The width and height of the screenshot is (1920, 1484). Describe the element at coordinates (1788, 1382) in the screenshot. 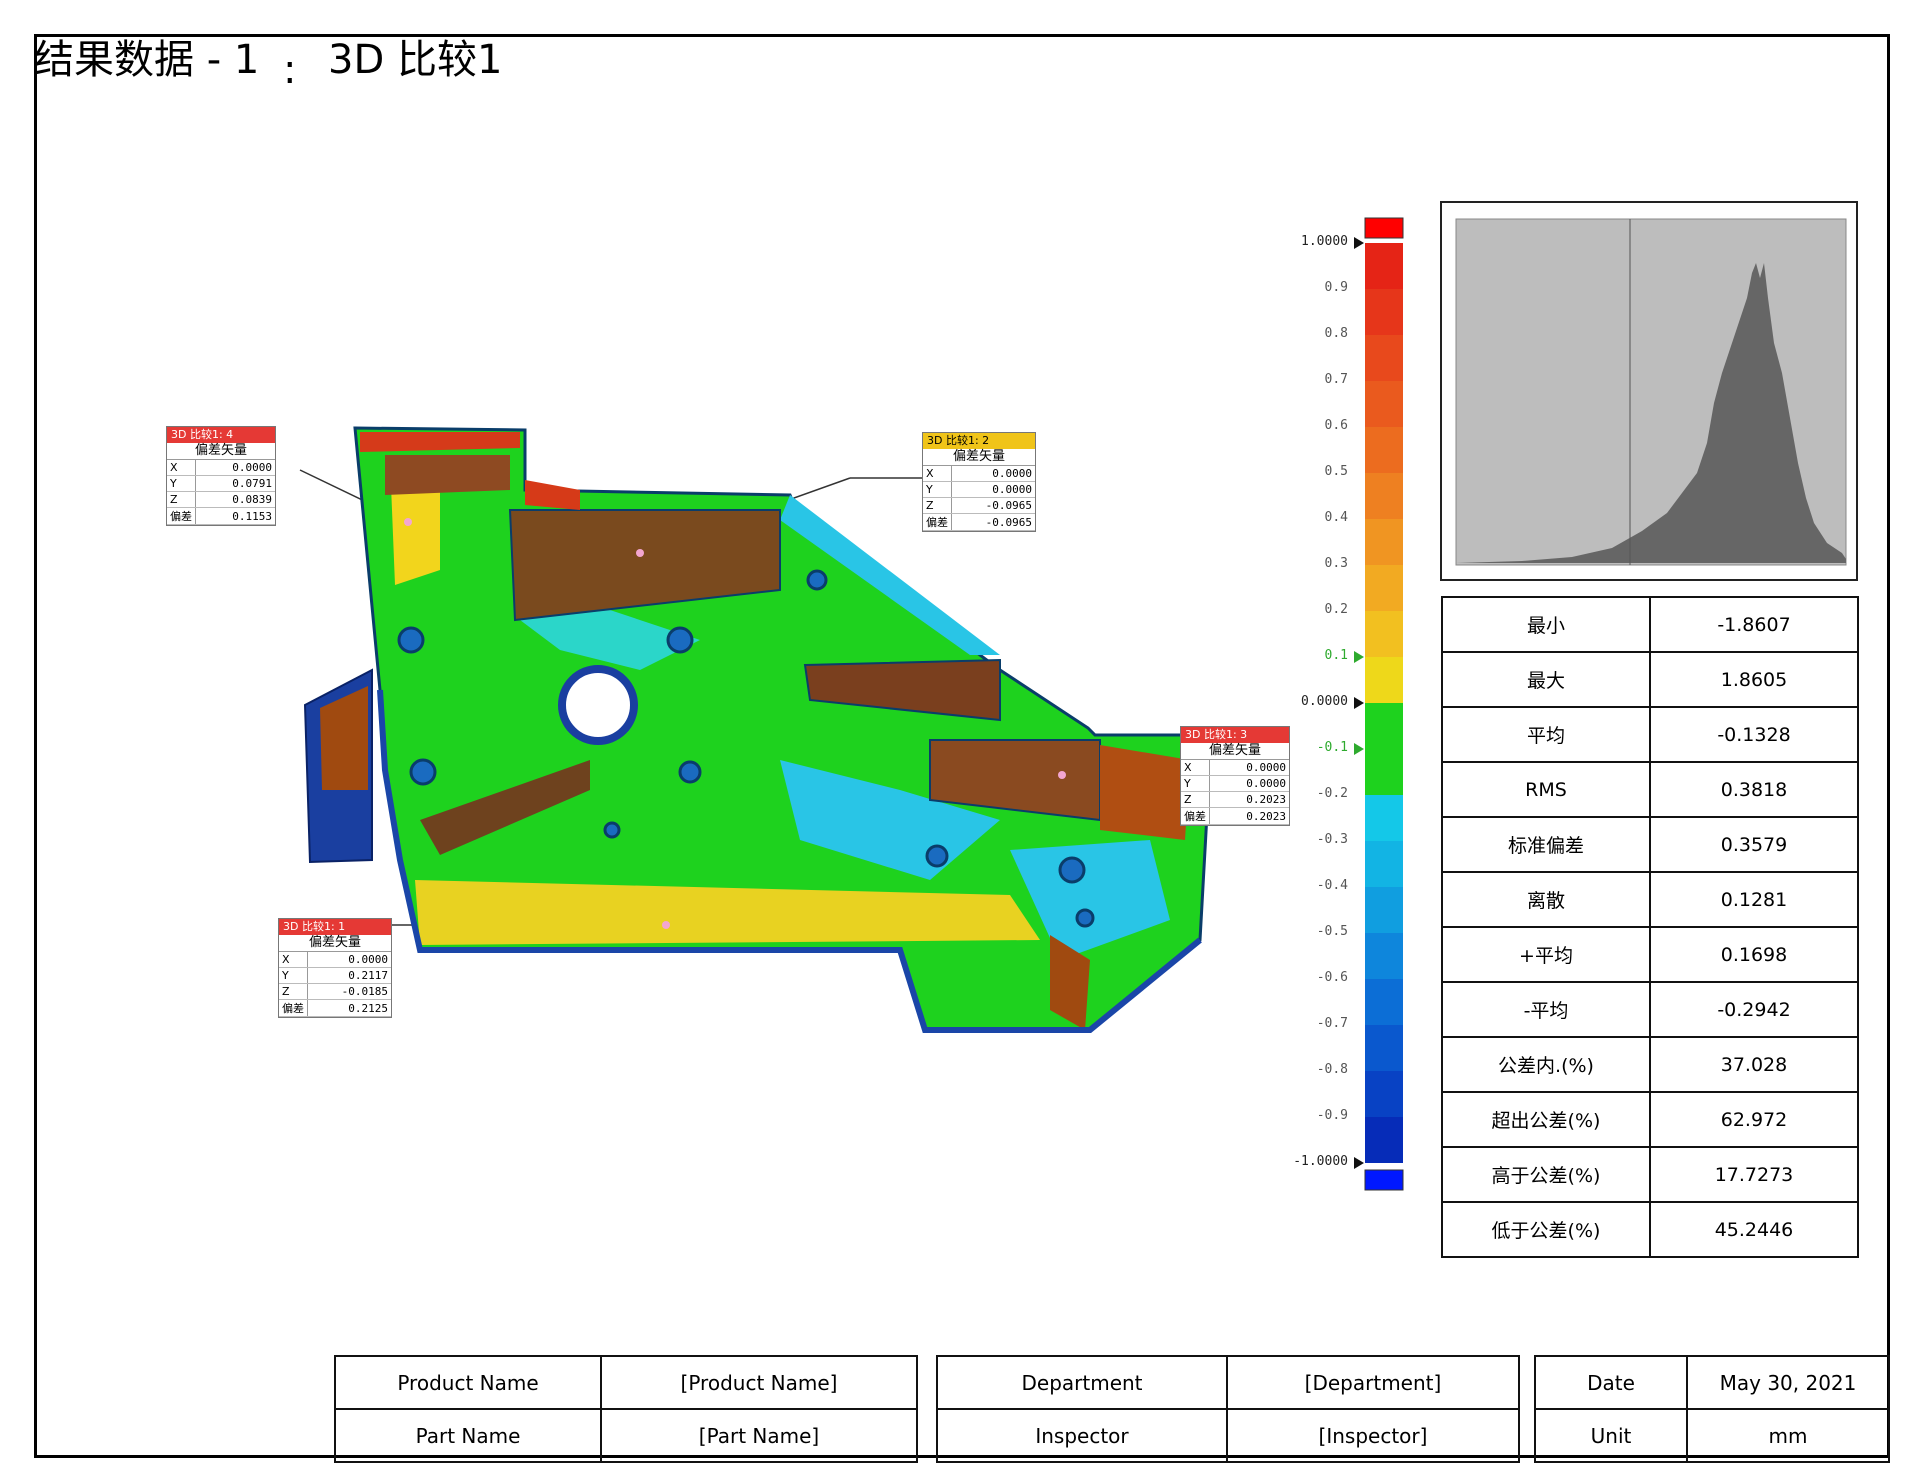

I see `date-value: May 30, 2021` at that location.